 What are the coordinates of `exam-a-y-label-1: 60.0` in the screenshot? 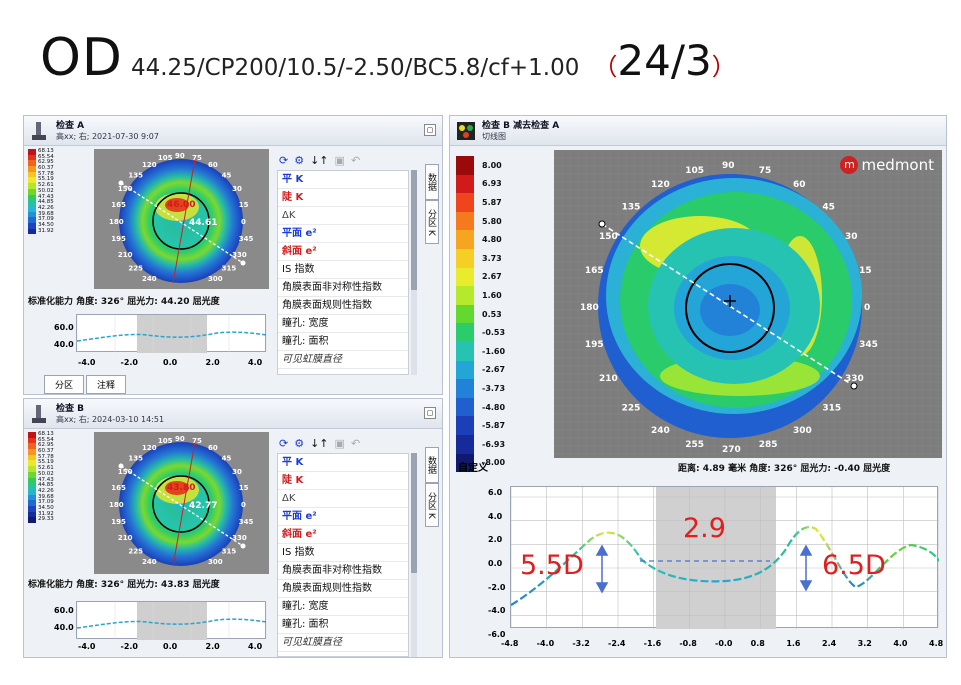 It's located at (64, 327).